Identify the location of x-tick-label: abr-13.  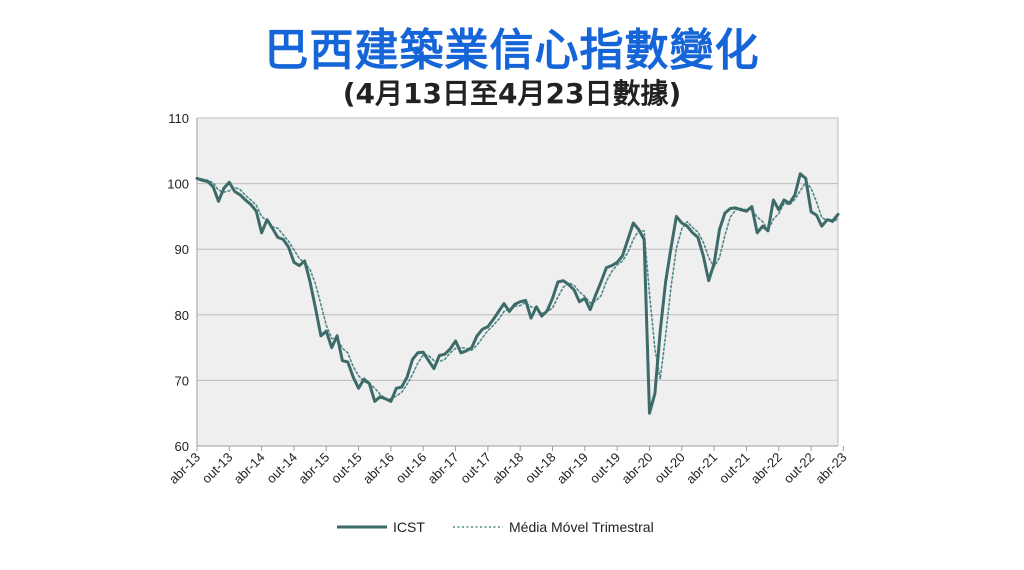
(184, 468).